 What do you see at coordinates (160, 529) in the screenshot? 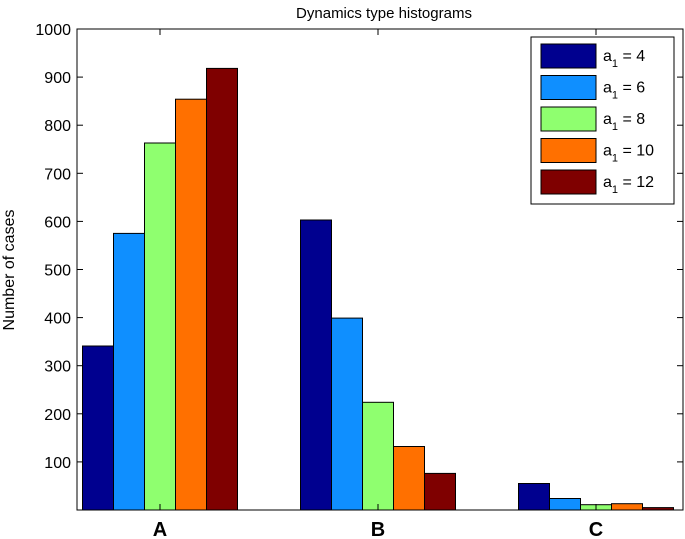
I see `x-category-label-A: A` at bounding box center [160, 529].